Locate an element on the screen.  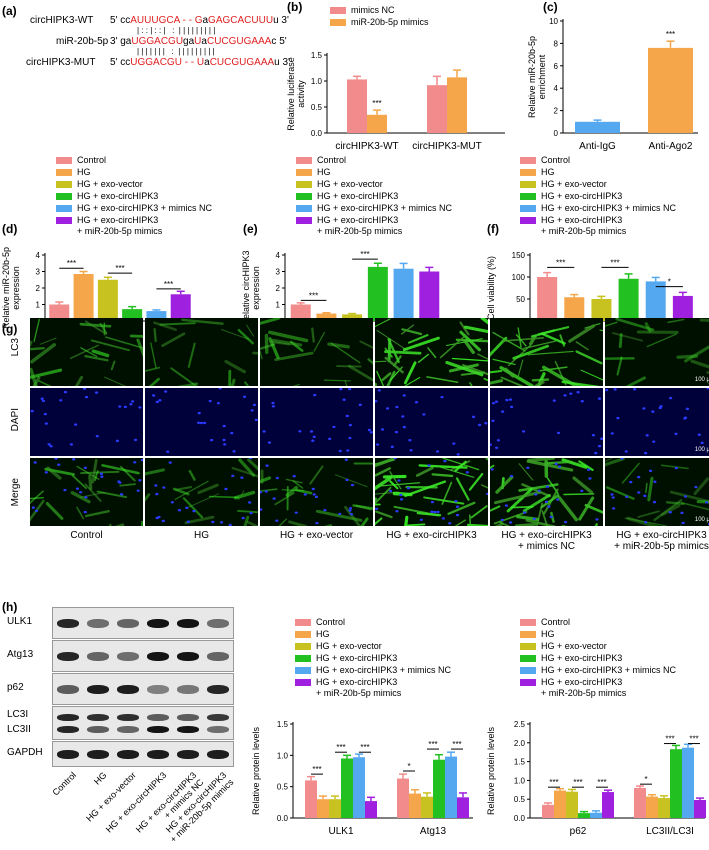
legend-item-mimicsnc: HG + exo-circHIPK3 + mimics NC is located at coordinates (598, 670).